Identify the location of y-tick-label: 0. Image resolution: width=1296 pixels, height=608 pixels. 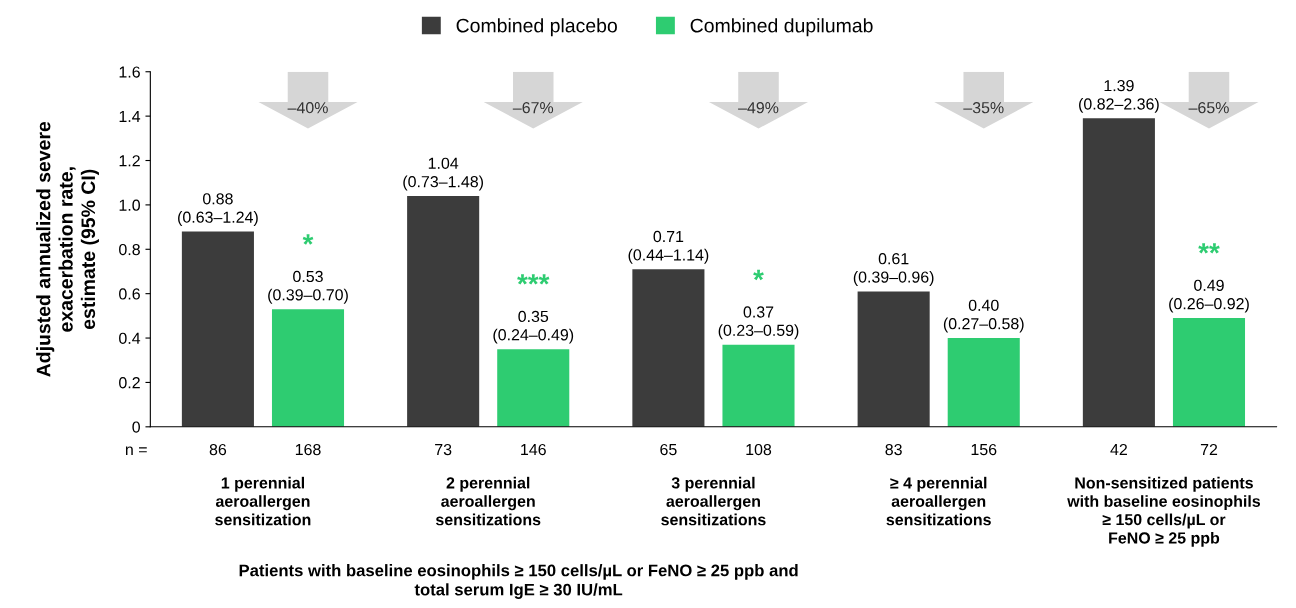
(136, 427).